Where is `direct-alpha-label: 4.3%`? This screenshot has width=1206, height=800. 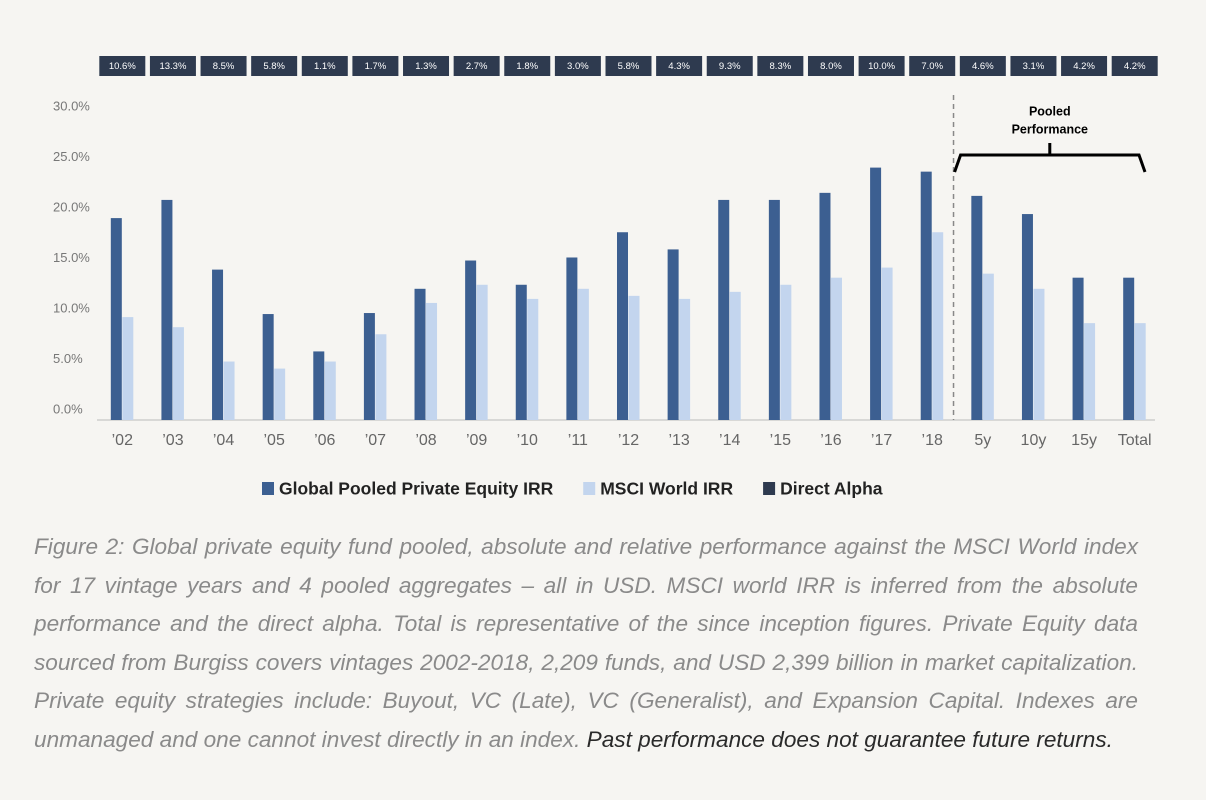
direct-alpha-label: 4.3% is located at coordinates (679, 66).